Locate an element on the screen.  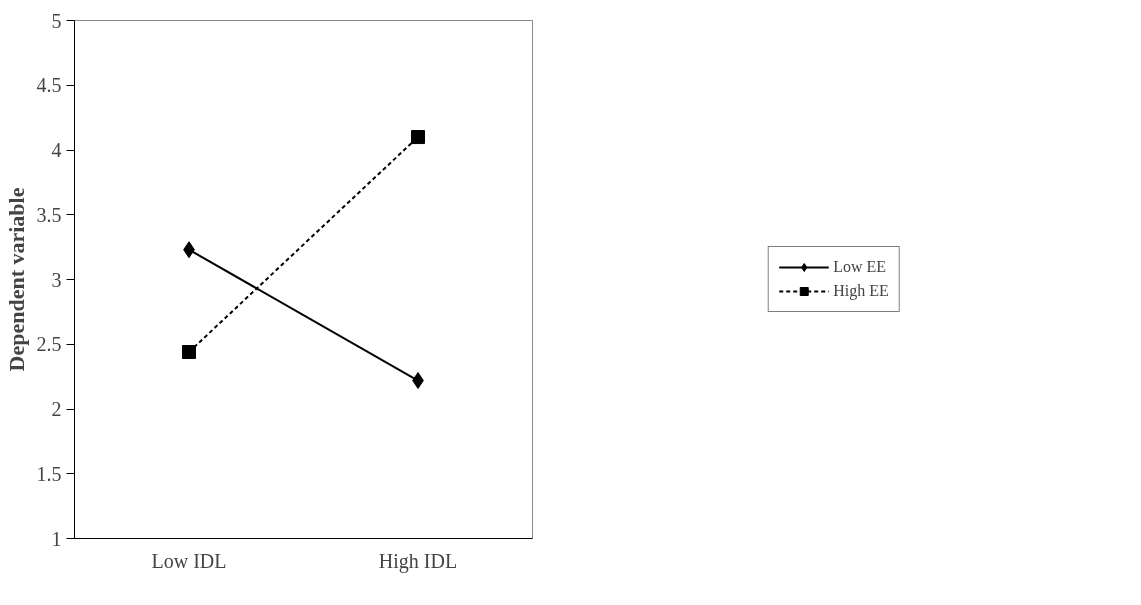
x-tick-label: Low IDL is located at coordinates (189, 560).